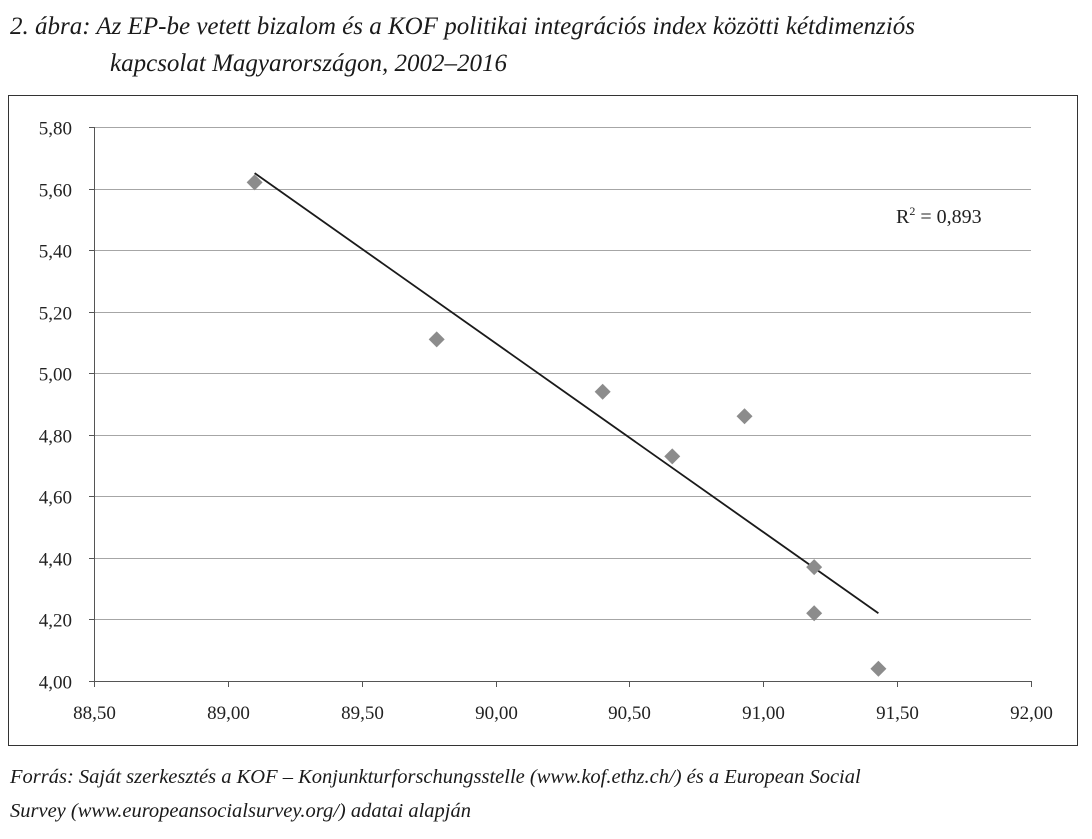 This screenshot has height=839, width=1092. Describe the element at coordinates (55, 314) in the screenshot. I see `y-tick-label: 5,20` at that location.